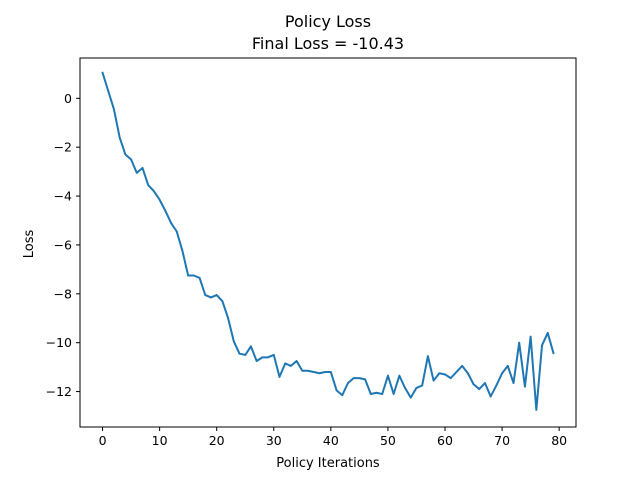 This screenshot has width=640, height=484. I want to click on y-tick-label: 0, so click(68, 98).